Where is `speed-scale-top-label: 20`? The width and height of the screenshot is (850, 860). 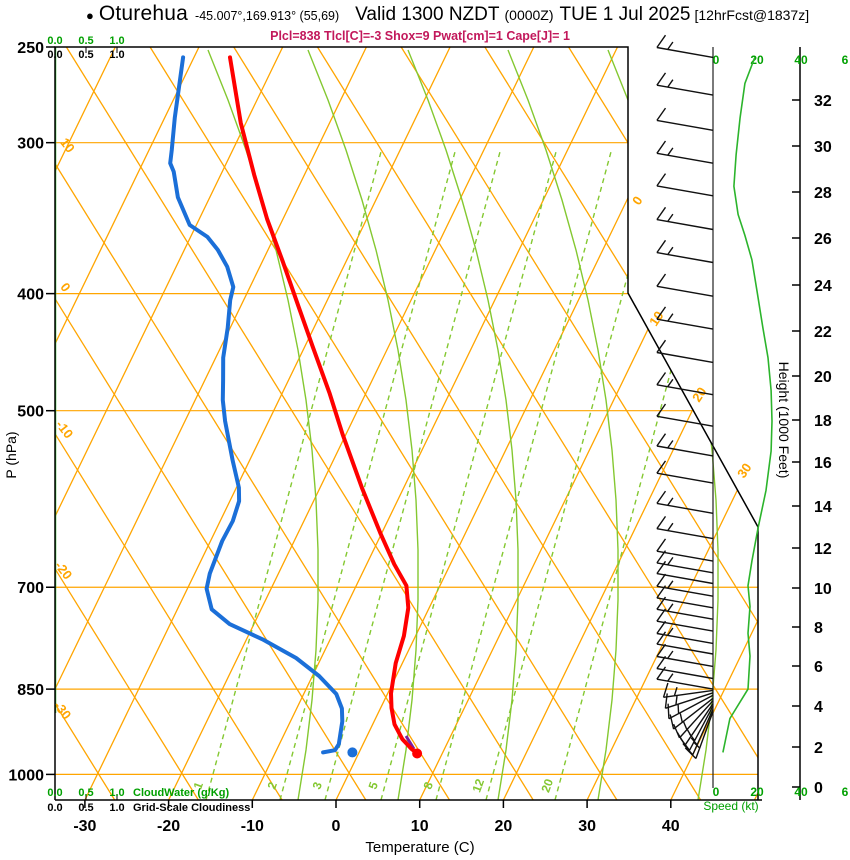
speed-scale-top-label: 20 is located at coordinates (757, 60).